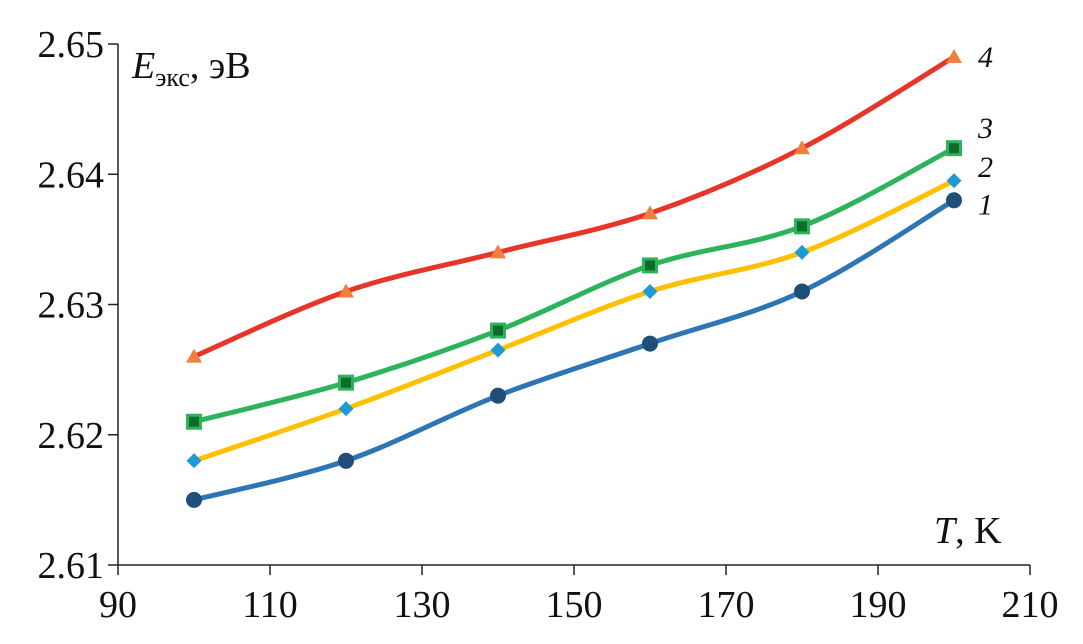 Image resolution: width=1083 pixels, height=644 pixels. What do you see at coordinates (985, 167) in the screenshot?
I see `series-2-label: 2` at bounding box center [985, 167].